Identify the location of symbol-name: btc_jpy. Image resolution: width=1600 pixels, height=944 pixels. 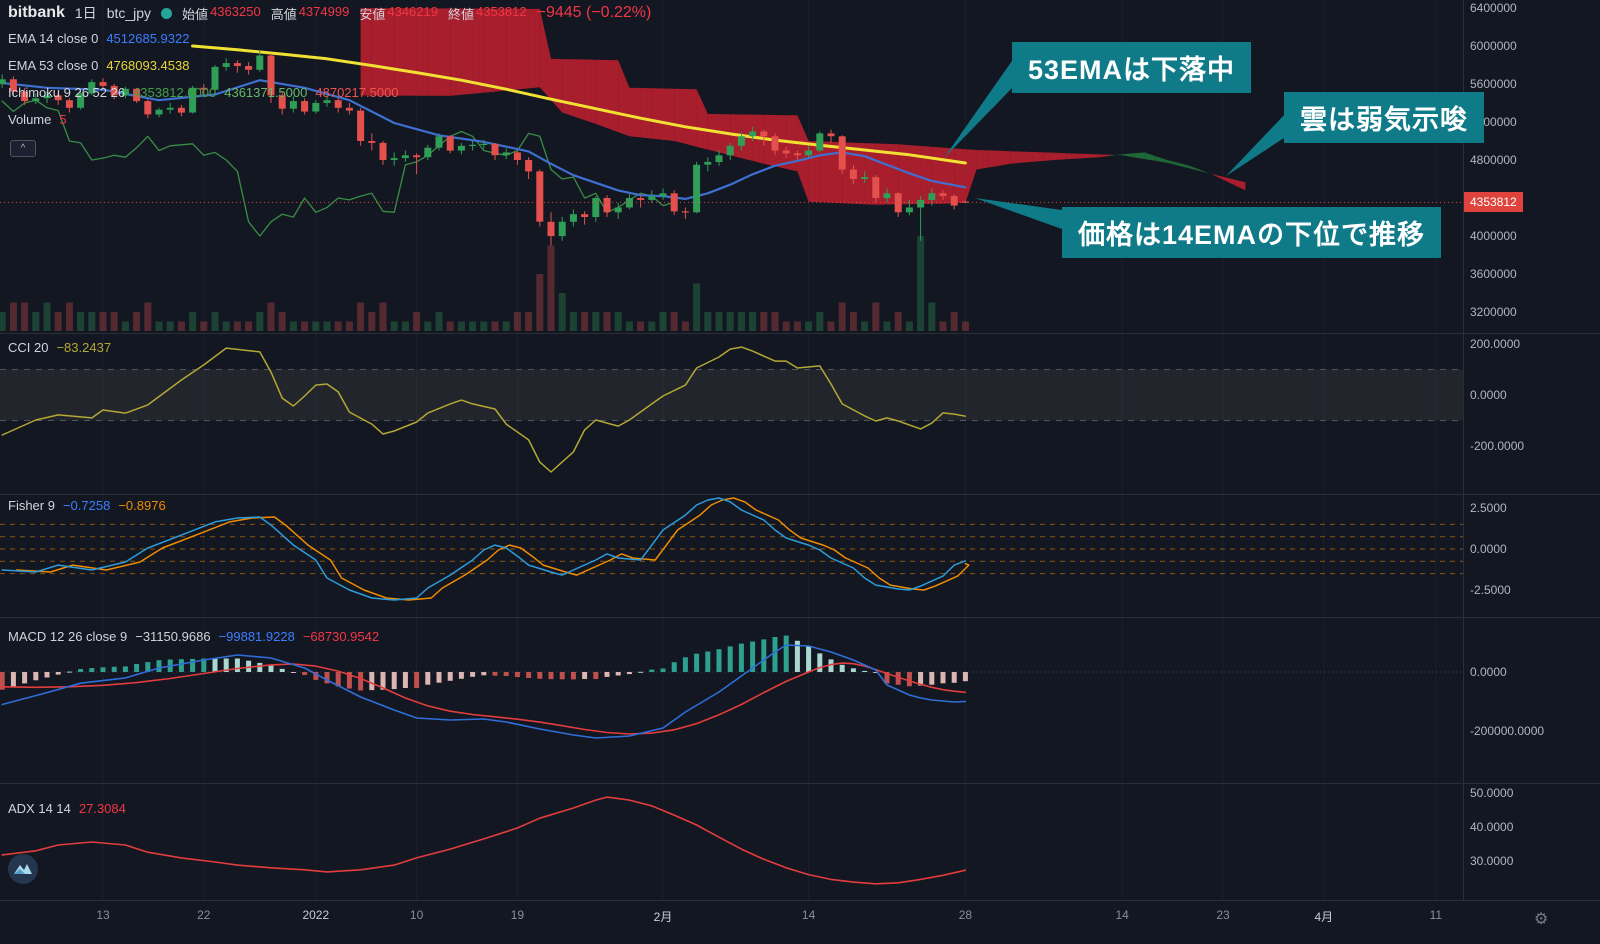
(129, 13).